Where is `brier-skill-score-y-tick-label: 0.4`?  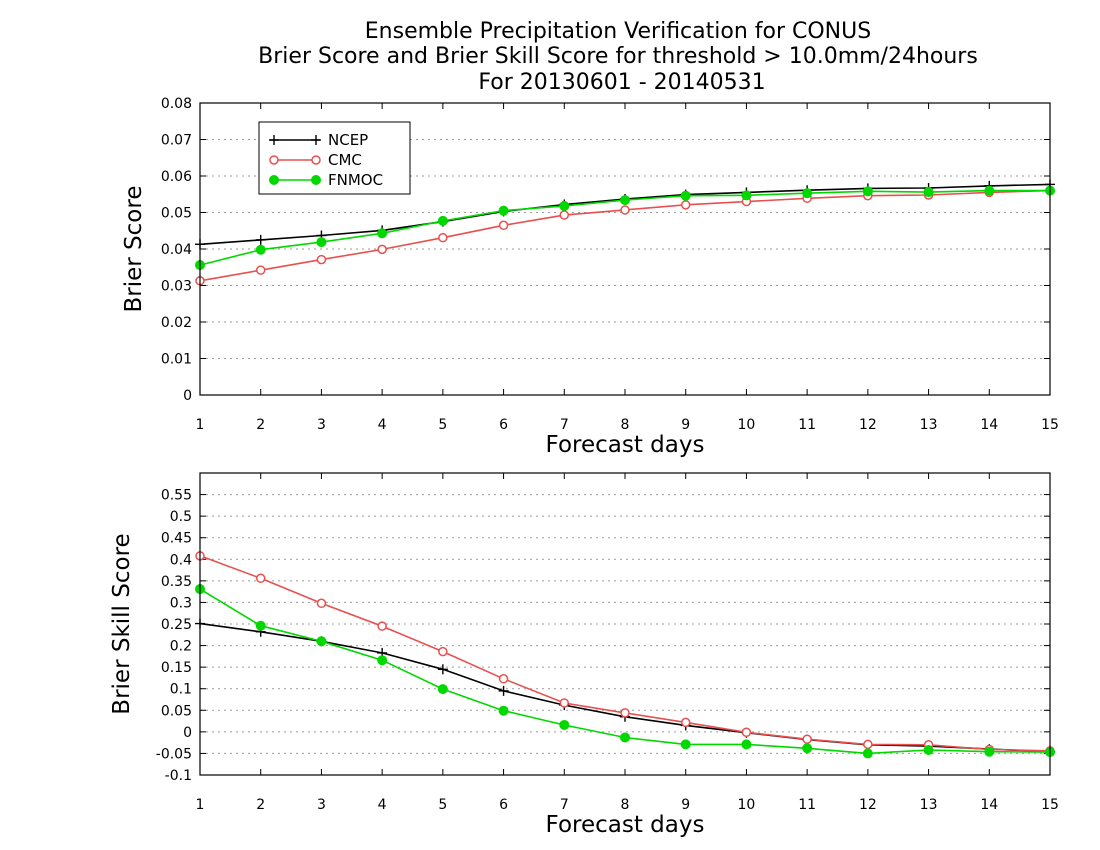
brier-skill-score-y-tick-label: 0.4 is located at coordinates (181, 560).